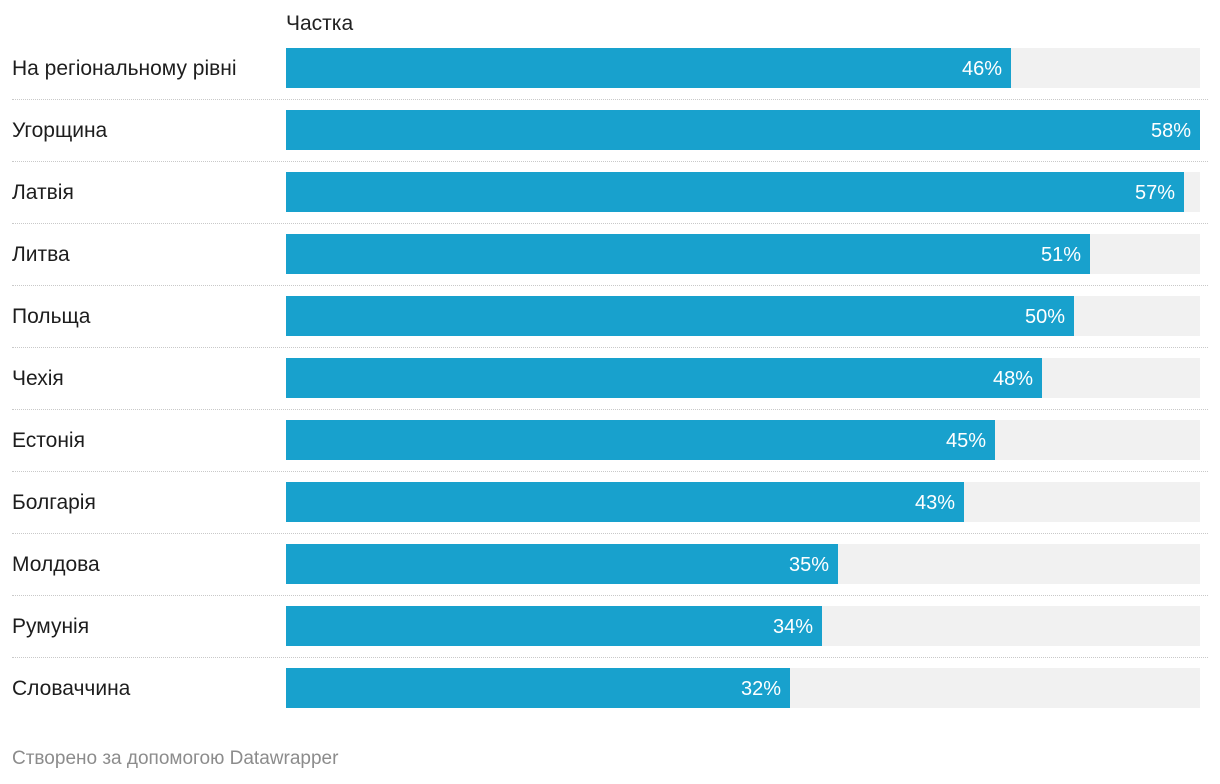 The image size is (1220, 784). What do you see at coordinates (71, 688) in the screenshot?
I see `category-label: Словаччина` at bounding box center [71, 688].